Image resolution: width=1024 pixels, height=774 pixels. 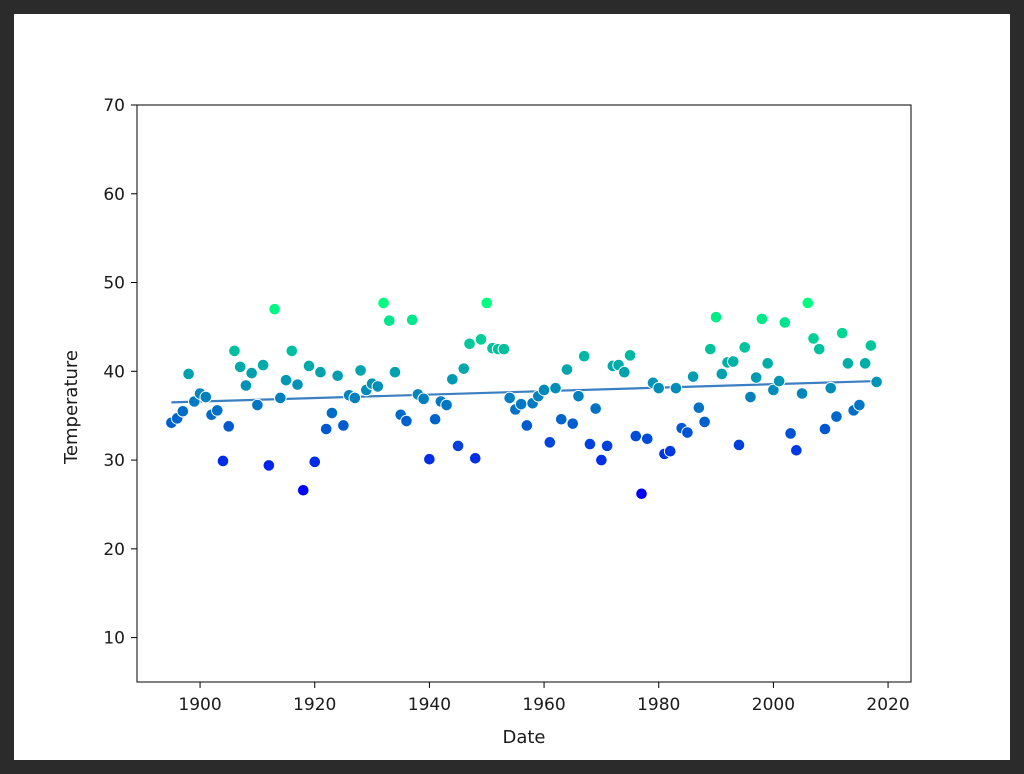 What do you see at coordinates (523, 737) in the screenshot?
I see `x-axis-title: Date` at bounding box center [523, 737].